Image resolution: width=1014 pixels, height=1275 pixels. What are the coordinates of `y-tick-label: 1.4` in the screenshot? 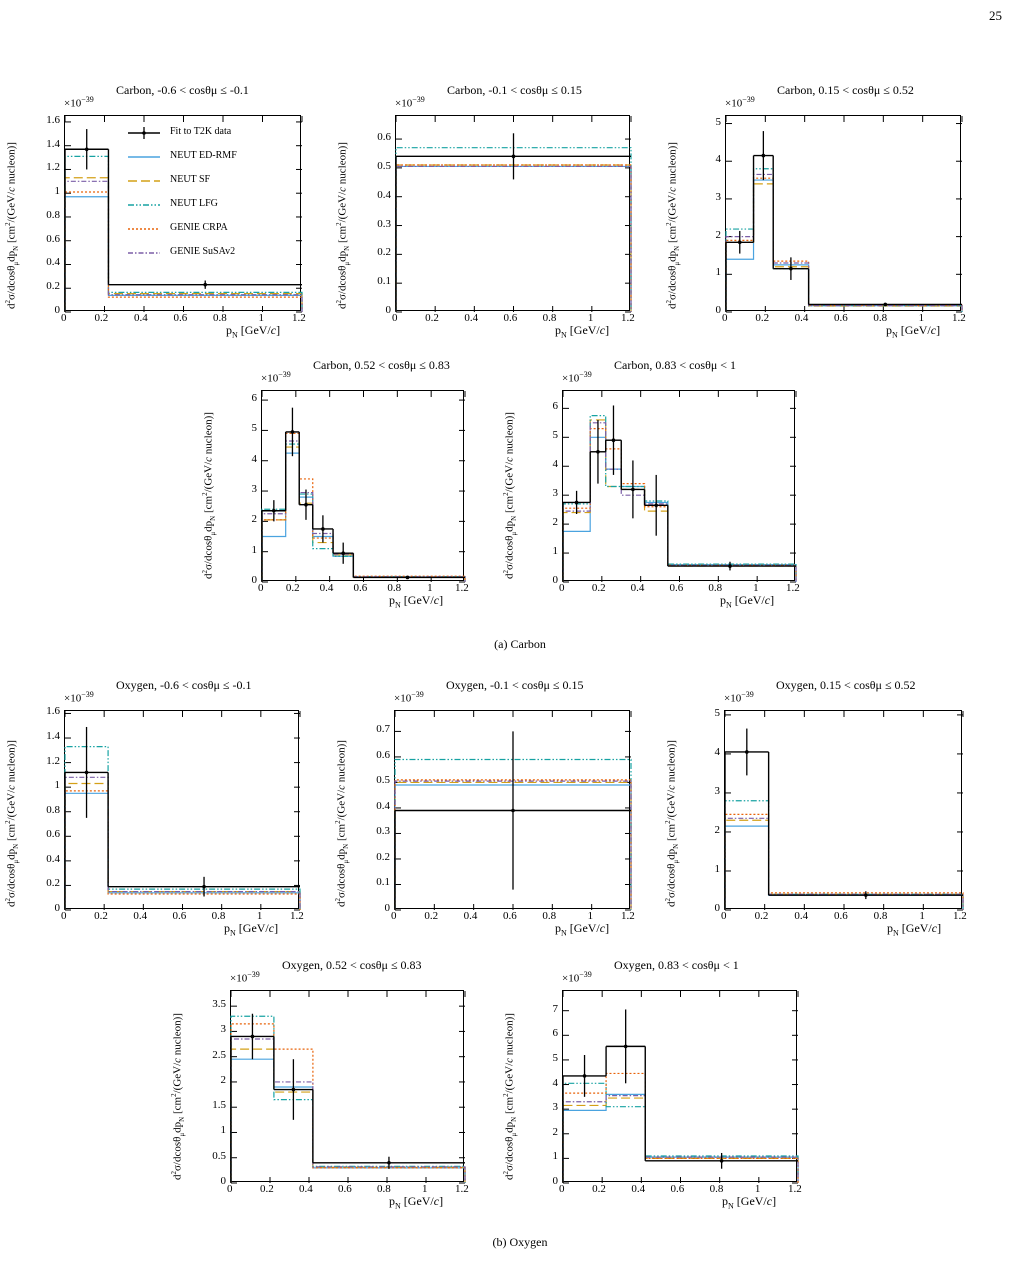 It's located at (53, 143).